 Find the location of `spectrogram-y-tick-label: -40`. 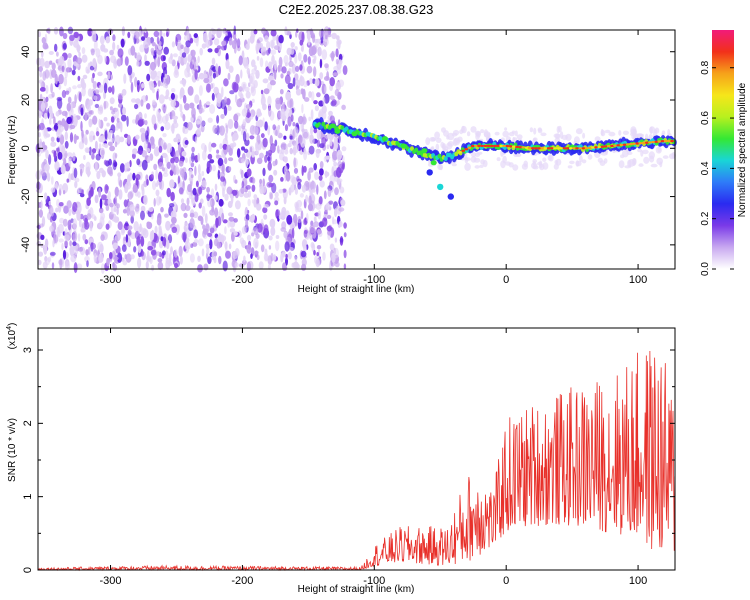

spectrogram-y-tick-label: -40 is located at coordinates (26, 245).